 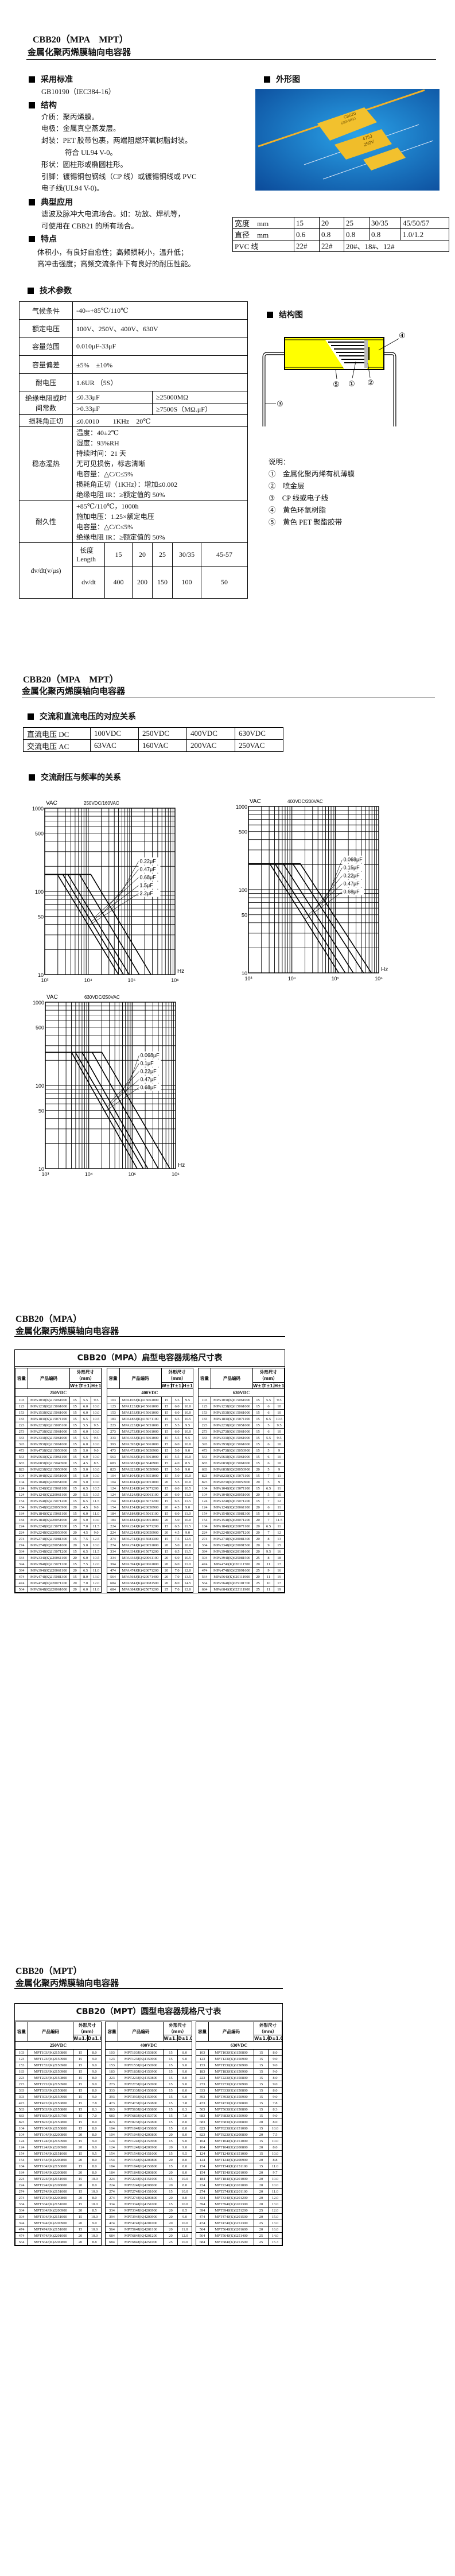 What do you see at coordinates (274, 2128) in the screenshot?
I see `diameter-cell: 10.0` at bounding box center [274, 2128].